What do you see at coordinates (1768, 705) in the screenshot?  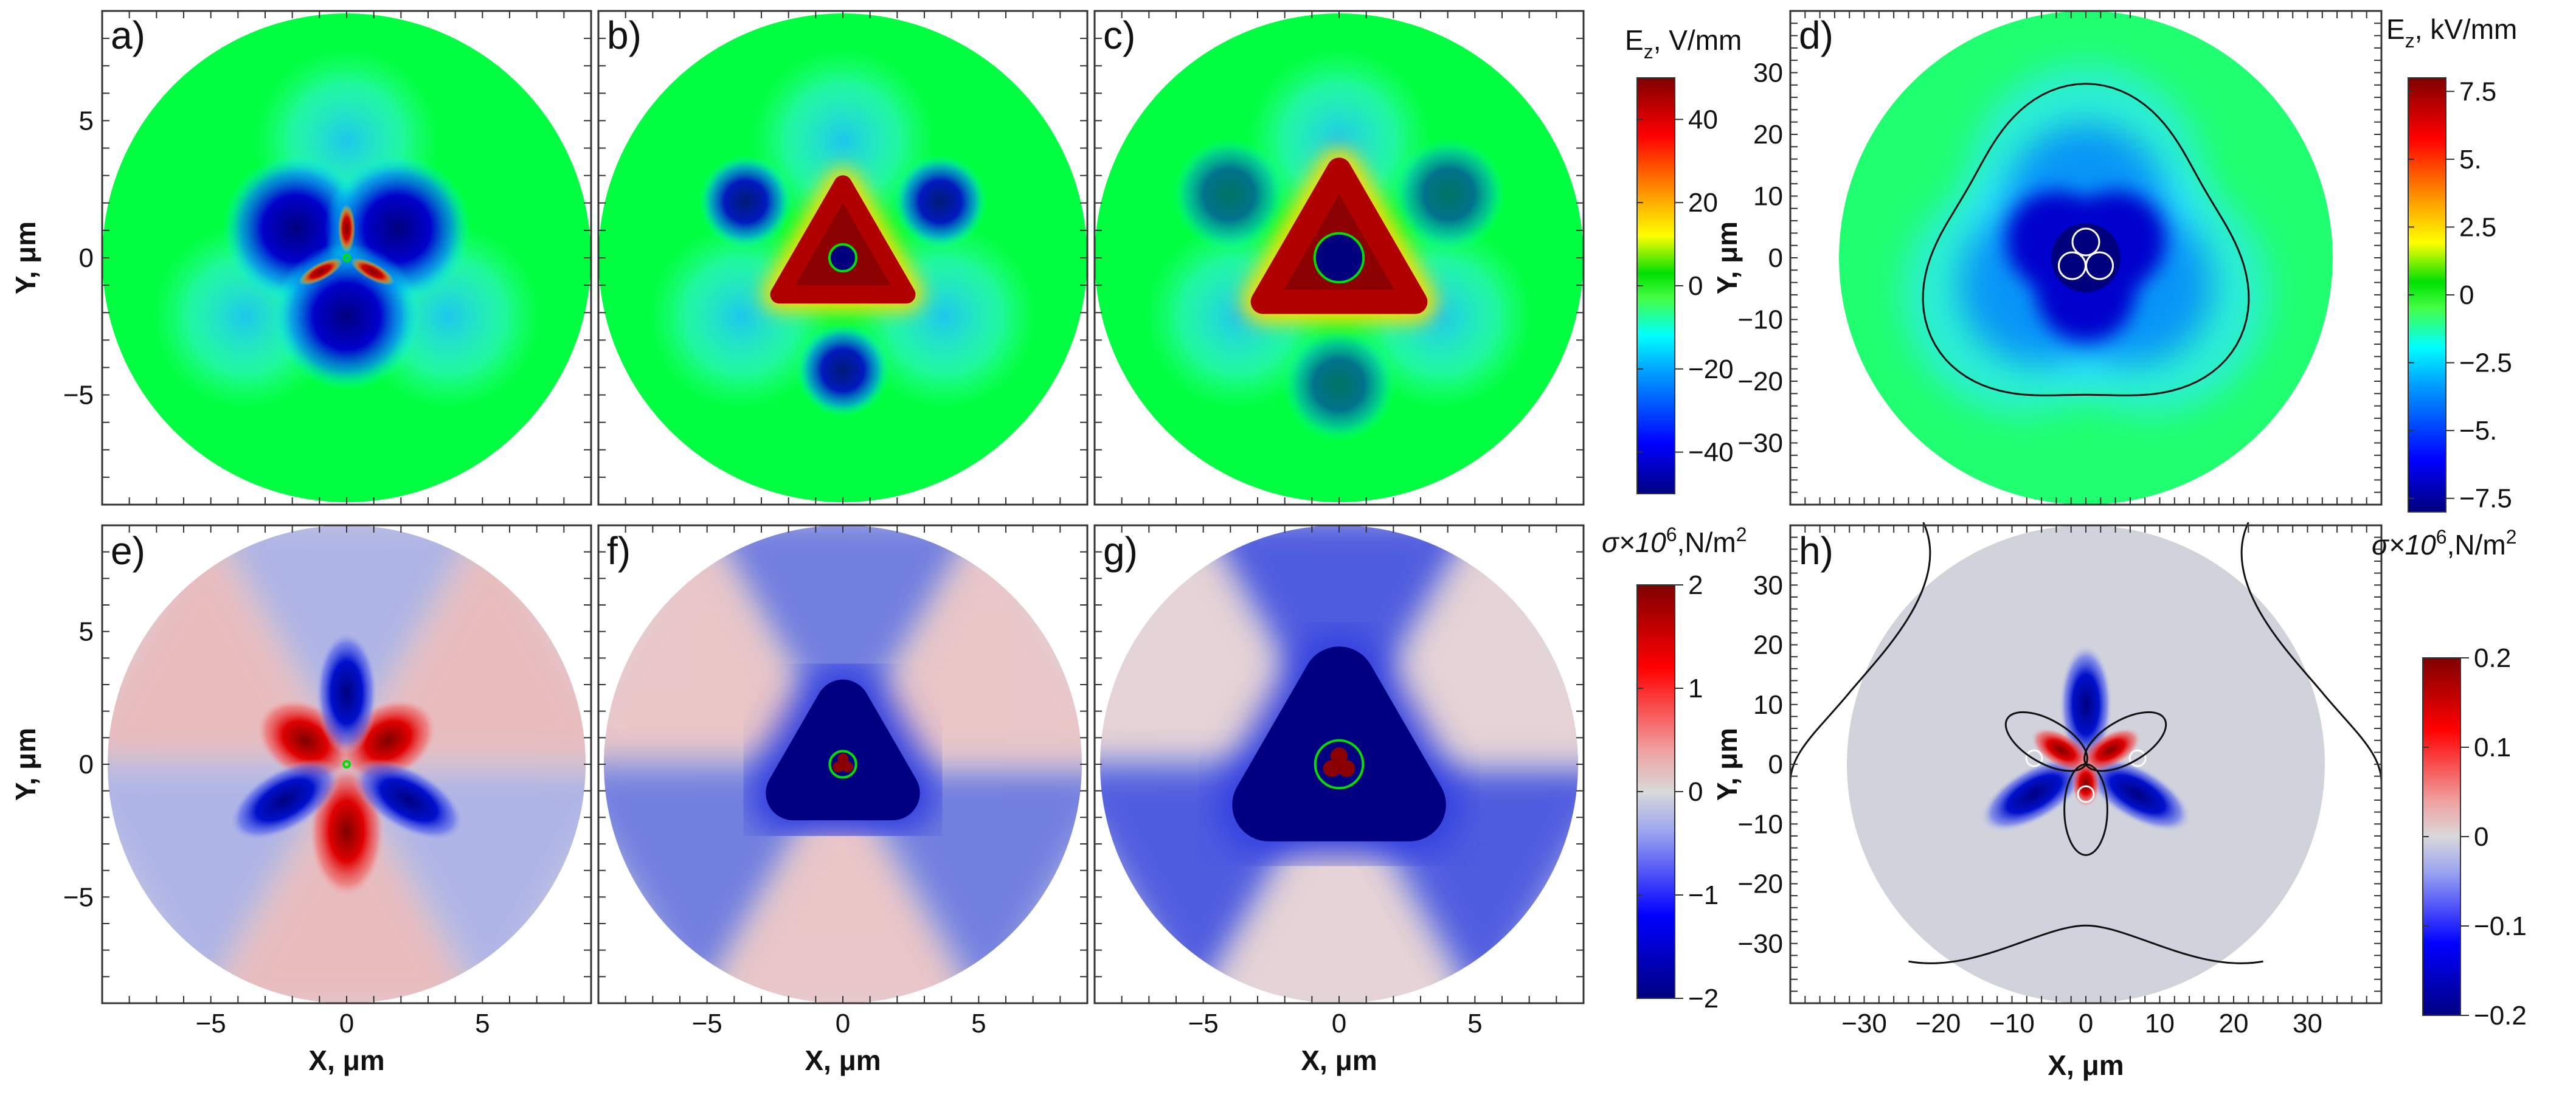 I see `y-tick-label: 10` at bounding box center [1768, 705].